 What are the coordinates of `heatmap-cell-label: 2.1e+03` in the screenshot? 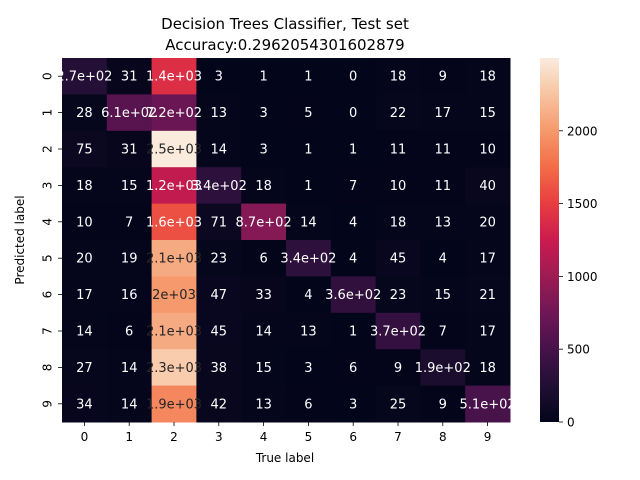 It's located at (174, 332).